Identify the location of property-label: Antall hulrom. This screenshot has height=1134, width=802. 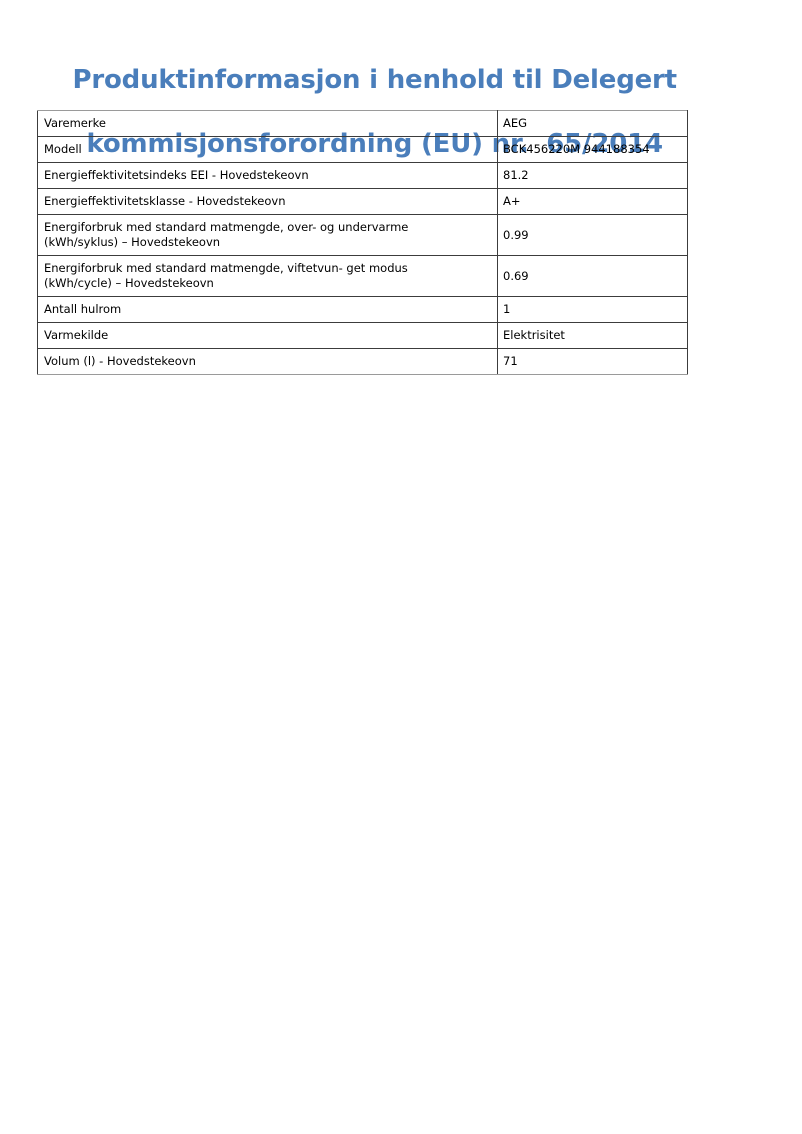
(83, 309).